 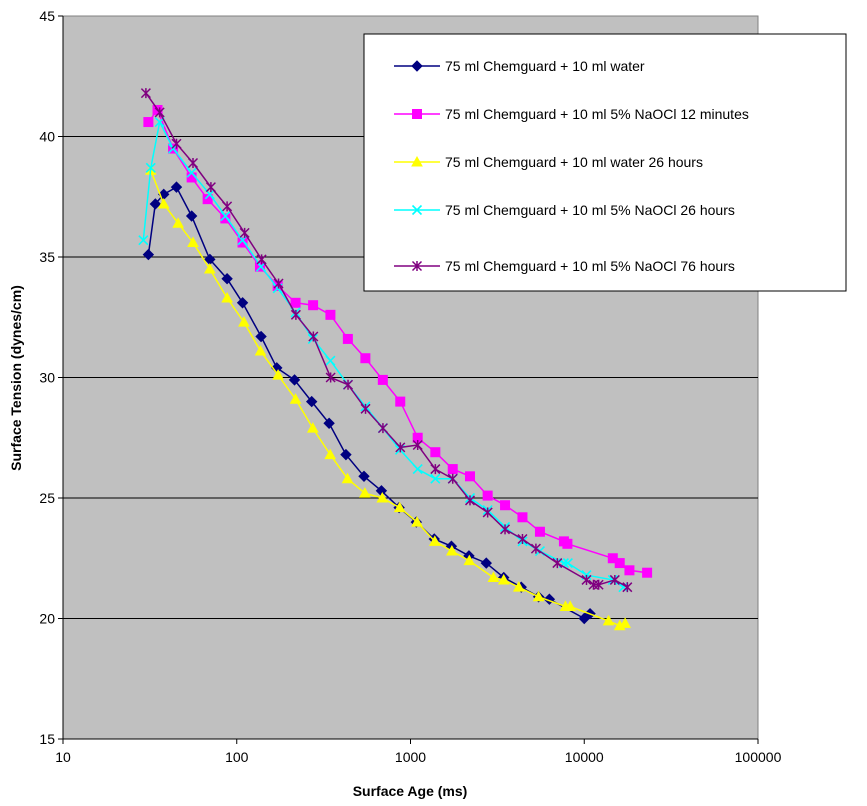 What do you see at coordinates (758, 757) in the screenshot?
I see `x-tick-label: 100000` at bounding box center [758, 757].